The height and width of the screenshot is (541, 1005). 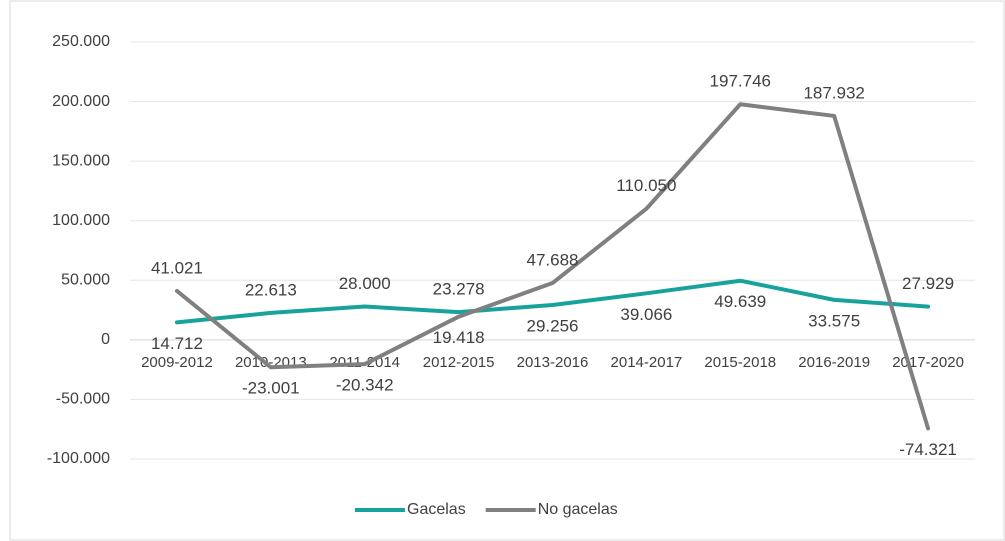 What do you see at coordinates (83, 399) in the screenshot?
I see `y-tick-label: -50.000` at bounding box center [83, 399].